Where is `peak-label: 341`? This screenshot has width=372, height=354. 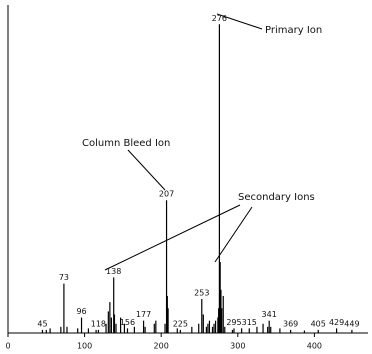
peak-label: 341 is located at coordinates (269, 314).